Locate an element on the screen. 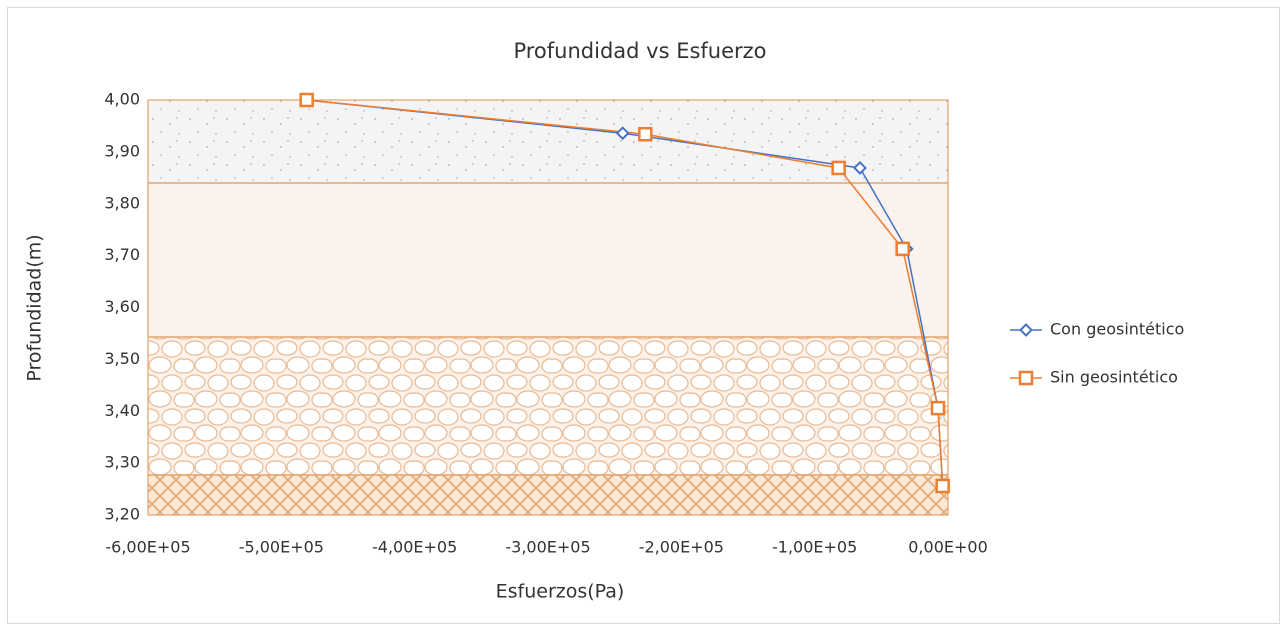 The width and height of the screenshot is (1288, 632). y-tick-label: 3,50 is located at coordinates (122, 358).